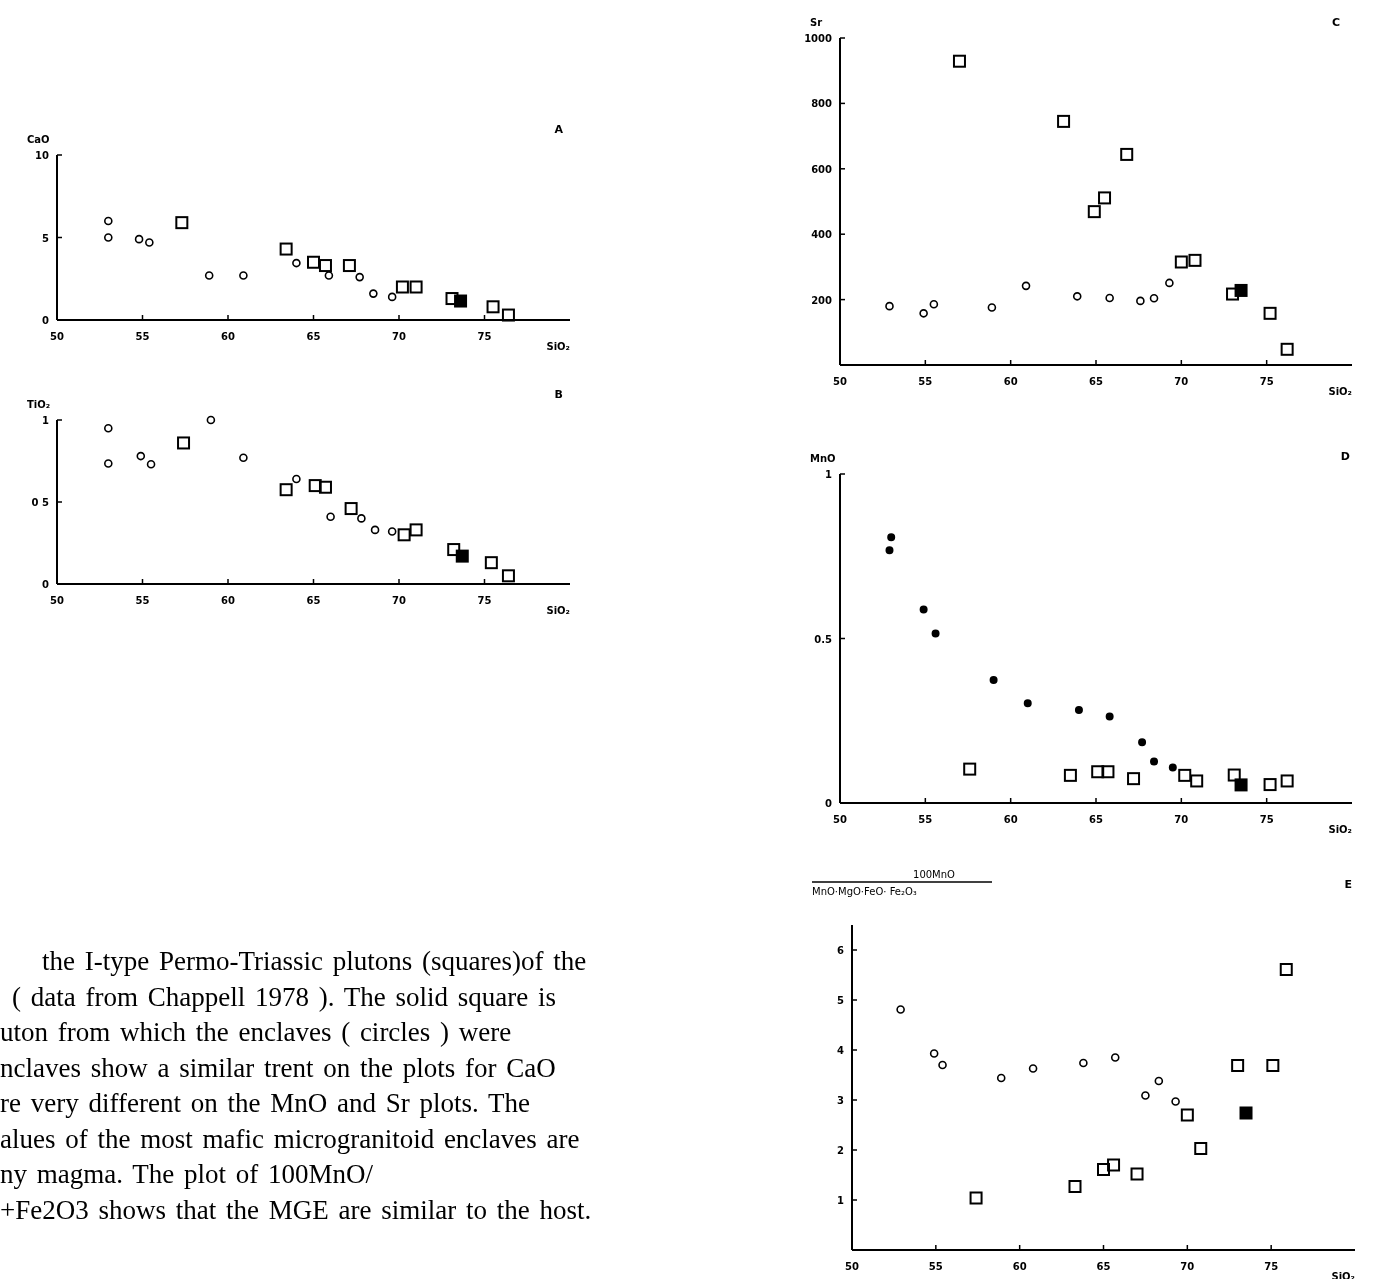  I want to click on x-tick-label: 60, so click(228, 336).